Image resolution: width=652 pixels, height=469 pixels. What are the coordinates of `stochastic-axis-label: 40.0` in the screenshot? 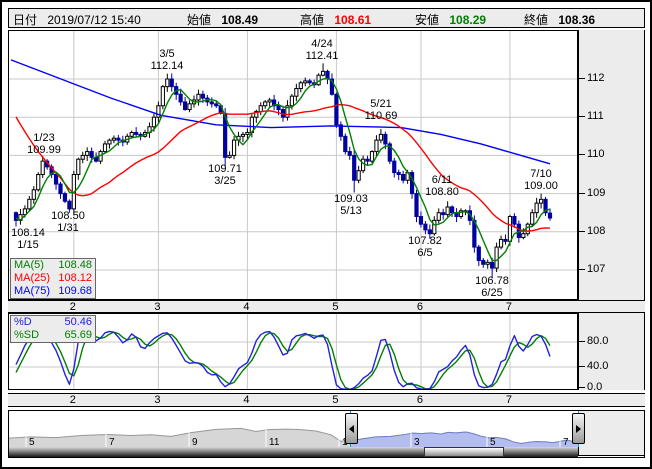 It's located at (598, 366).